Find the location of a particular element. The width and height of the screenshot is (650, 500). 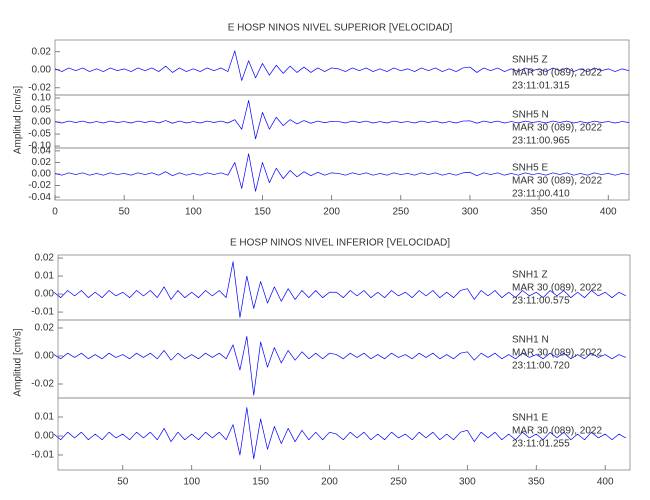

y-tick-label: 0.04 is located at coordinates (42, 151).